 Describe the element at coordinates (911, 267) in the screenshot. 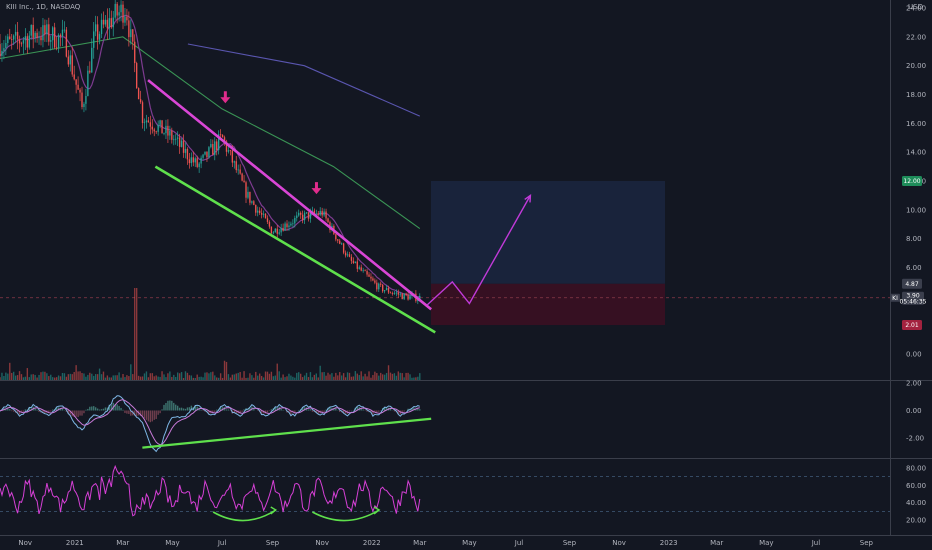

I see `price-axis-area` at that location.